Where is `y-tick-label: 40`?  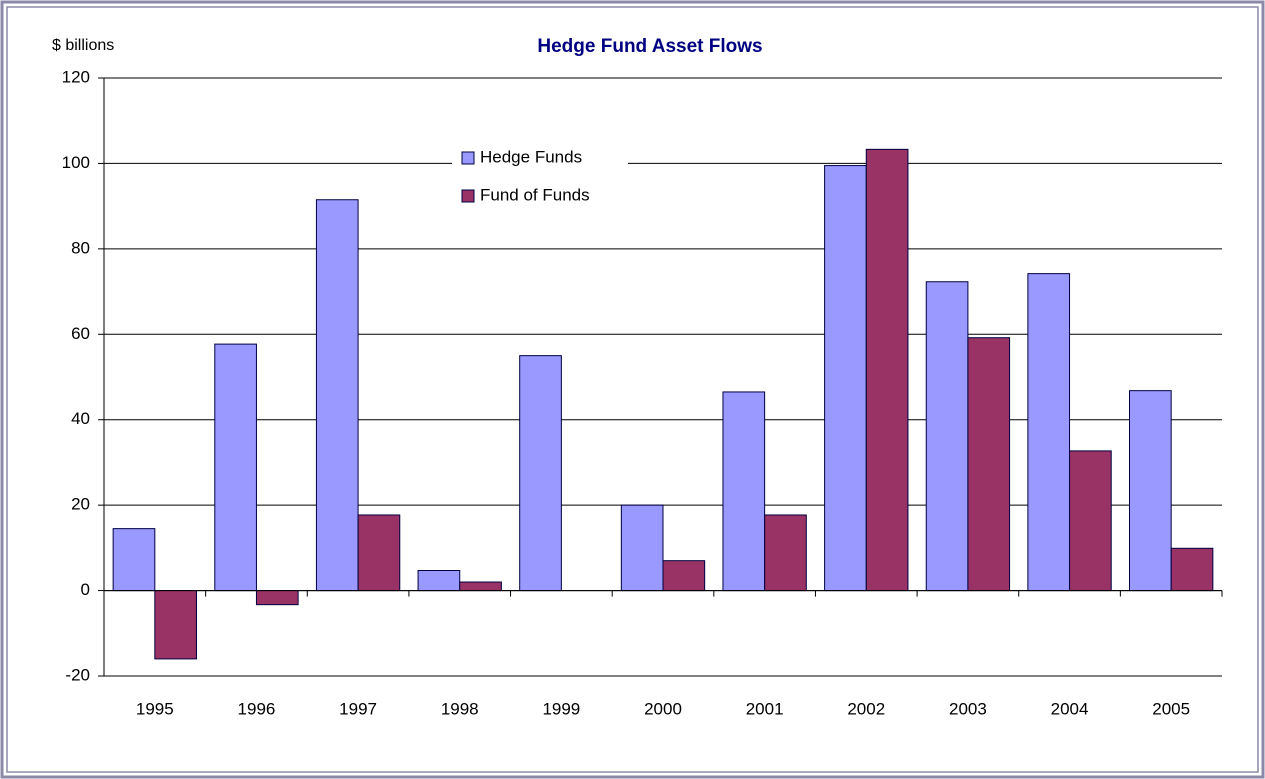 y-tick-label: 40 is located at coordinates (80, 418).